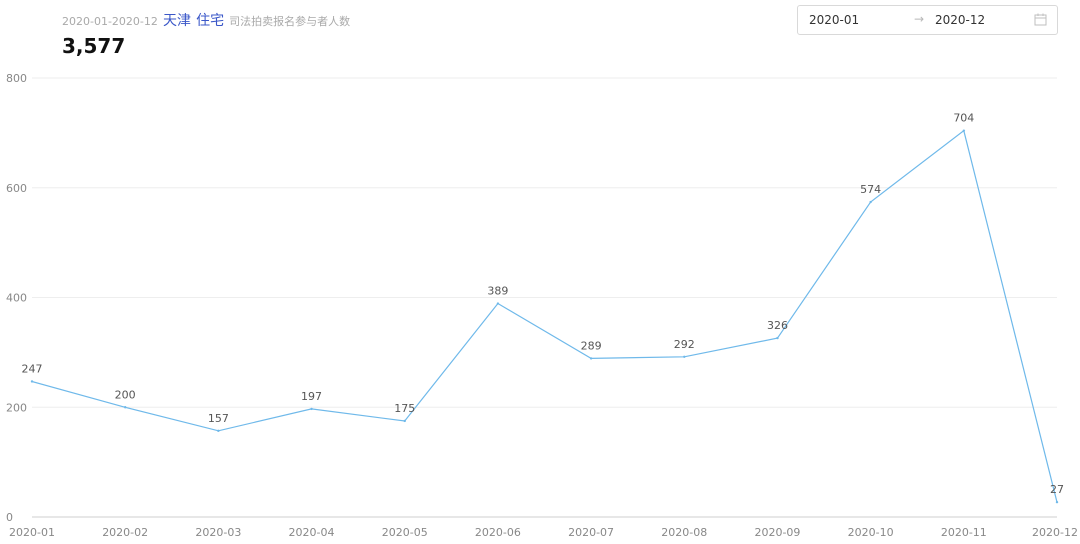 Image resolution: width=1080 pixels, height=544 pixels. I want to click on city-label: 天津, so click(176, 21).